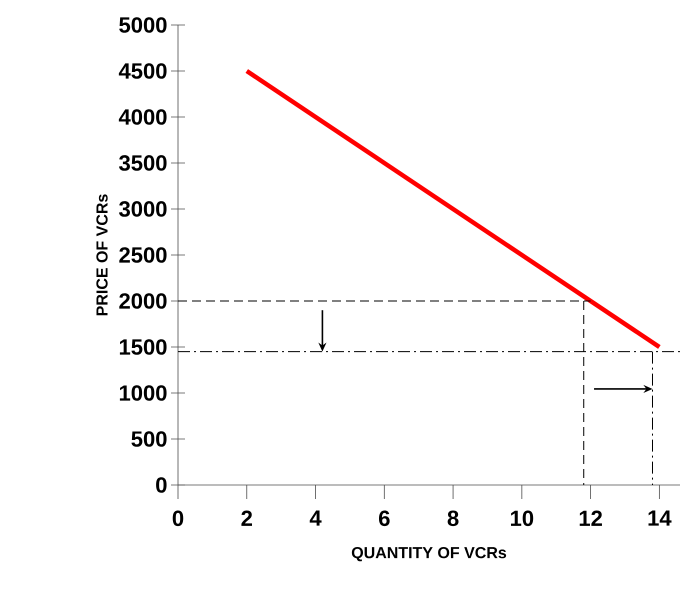 The width and height of the screenshot is (685, 616). I want to click on y-tick-label: 2500, so click(143, 255).